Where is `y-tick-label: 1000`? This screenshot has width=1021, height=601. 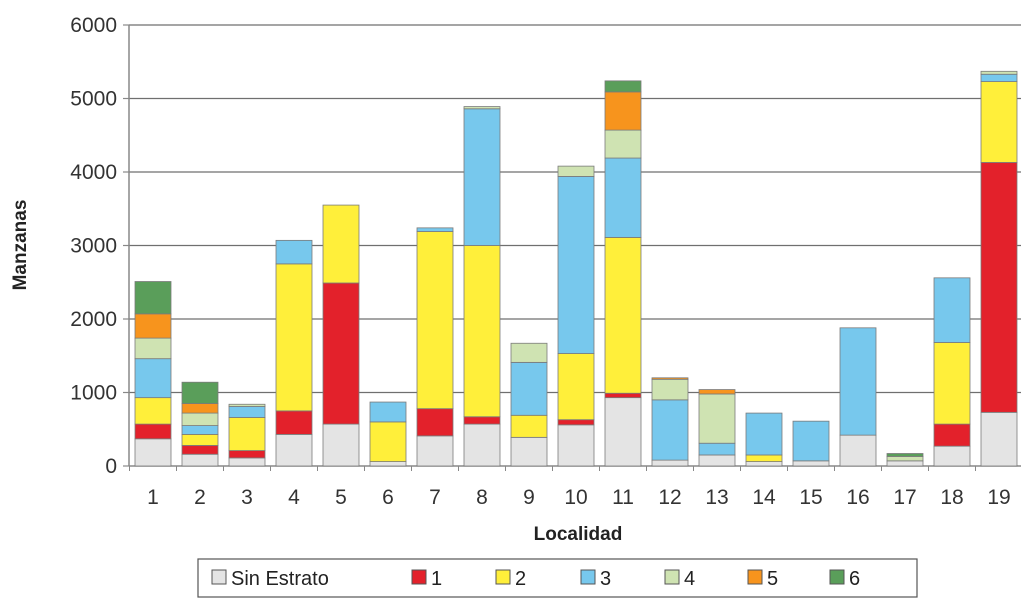
y-tick-label: 1000 is located at coordinates (93, 393).